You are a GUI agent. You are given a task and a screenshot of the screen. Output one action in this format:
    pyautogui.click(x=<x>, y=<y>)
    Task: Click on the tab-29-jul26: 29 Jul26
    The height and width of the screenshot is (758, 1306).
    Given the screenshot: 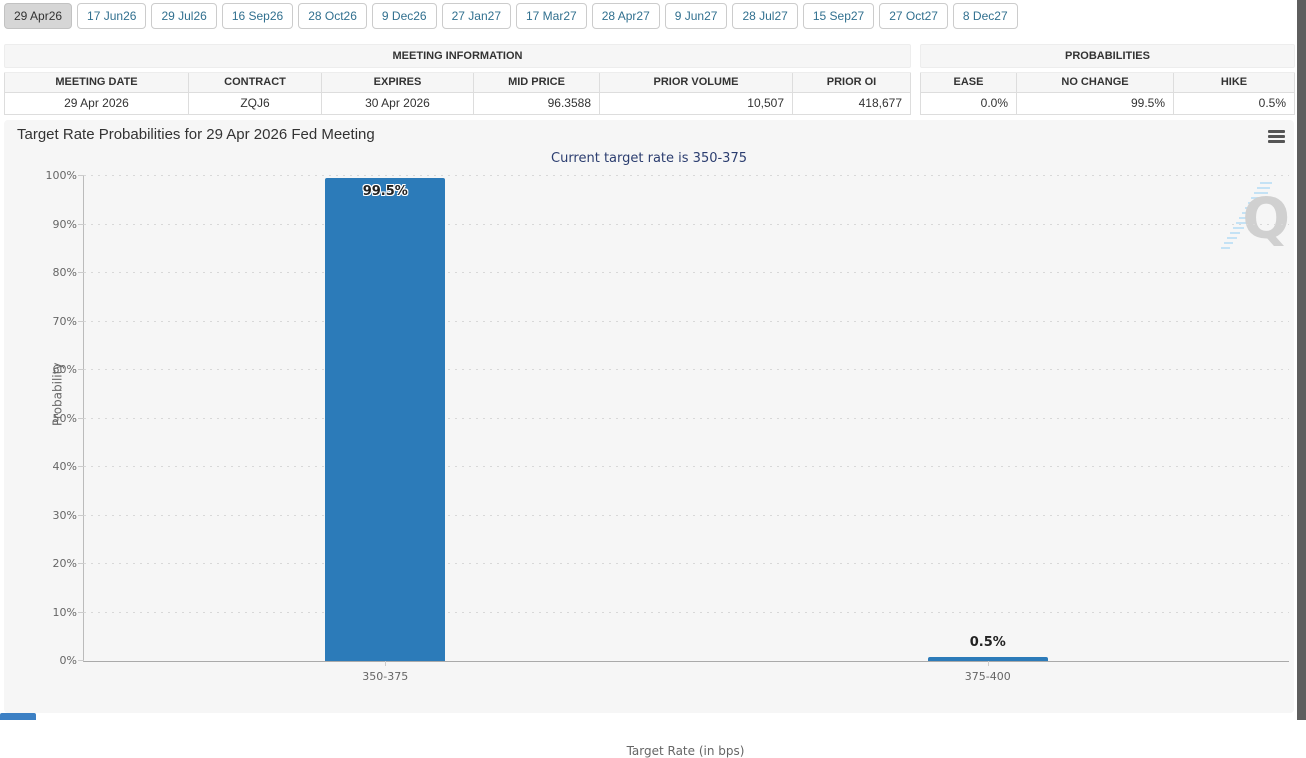 What is the action you would take?
    pyautogui.click(x=184, y=16)
    